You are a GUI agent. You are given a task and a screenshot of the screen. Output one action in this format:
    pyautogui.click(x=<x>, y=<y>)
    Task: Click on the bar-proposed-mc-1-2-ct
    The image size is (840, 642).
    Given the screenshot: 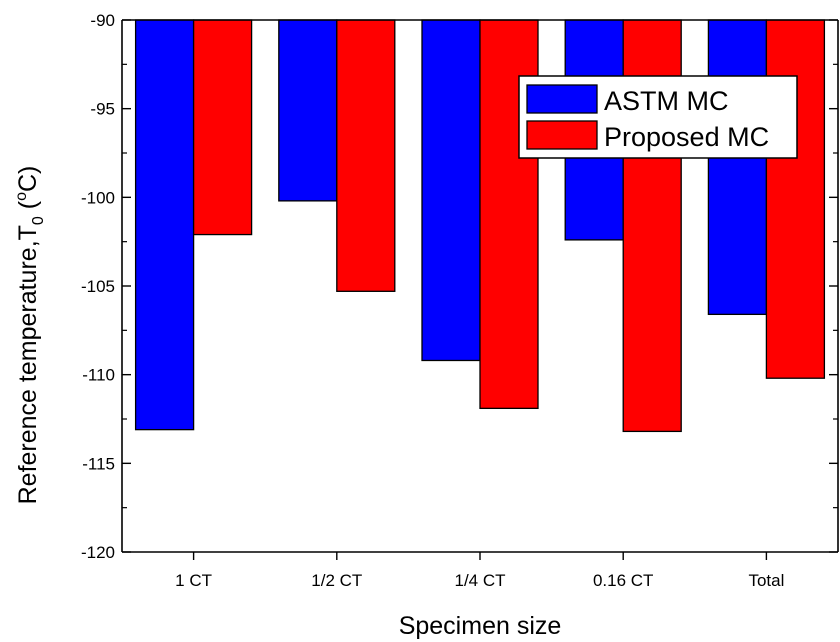 What is the action you would take?
    pyautogui.click(x=366, y=155)
    